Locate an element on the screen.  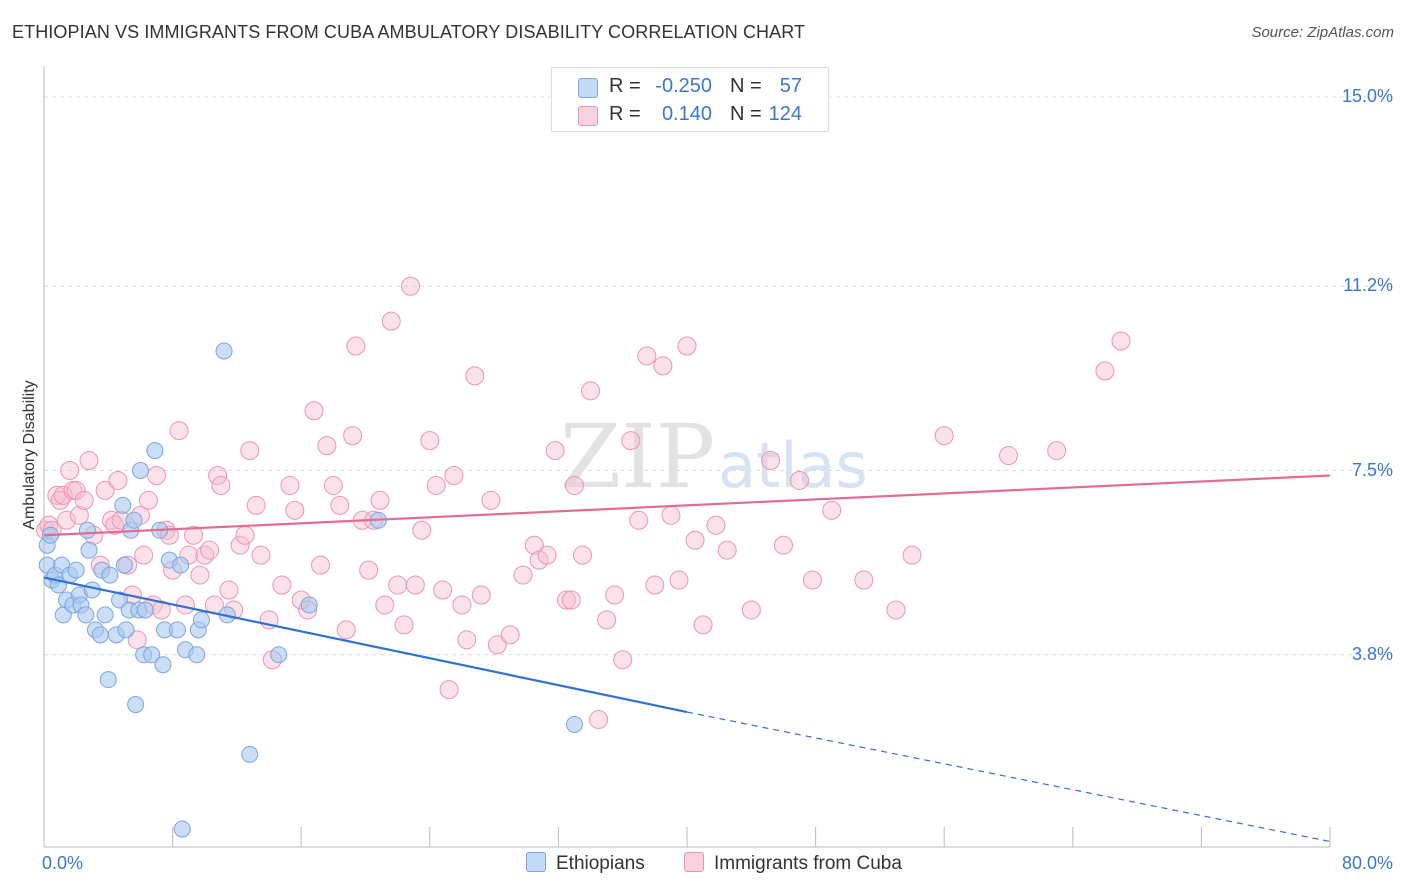
legend-n-label: N = is located at coordinates (746, 114).